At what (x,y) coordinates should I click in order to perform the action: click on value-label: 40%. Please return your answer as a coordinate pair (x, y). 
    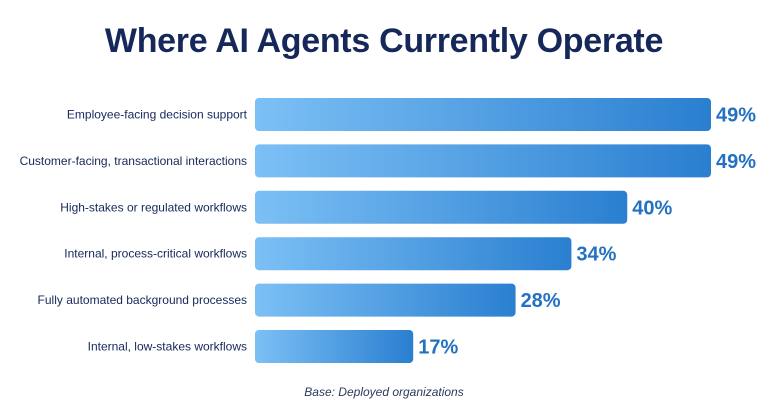
    Looking at the image, I should click on (652, 208).